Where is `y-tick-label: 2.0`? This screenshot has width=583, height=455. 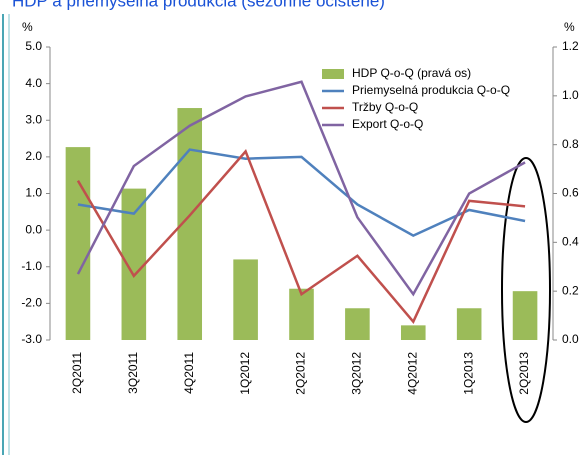
y-tick-label: 2.0 is located at coordinates (33, 156).